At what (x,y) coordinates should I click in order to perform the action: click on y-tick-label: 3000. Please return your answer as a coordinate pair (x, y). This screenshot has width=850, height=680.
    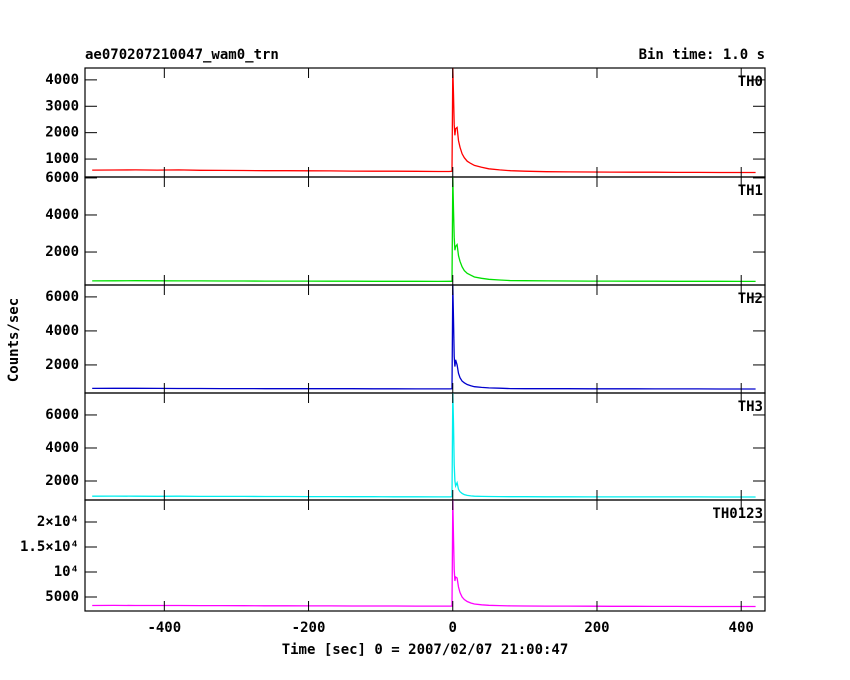
    Looking at the image, I should click on (62, 106).